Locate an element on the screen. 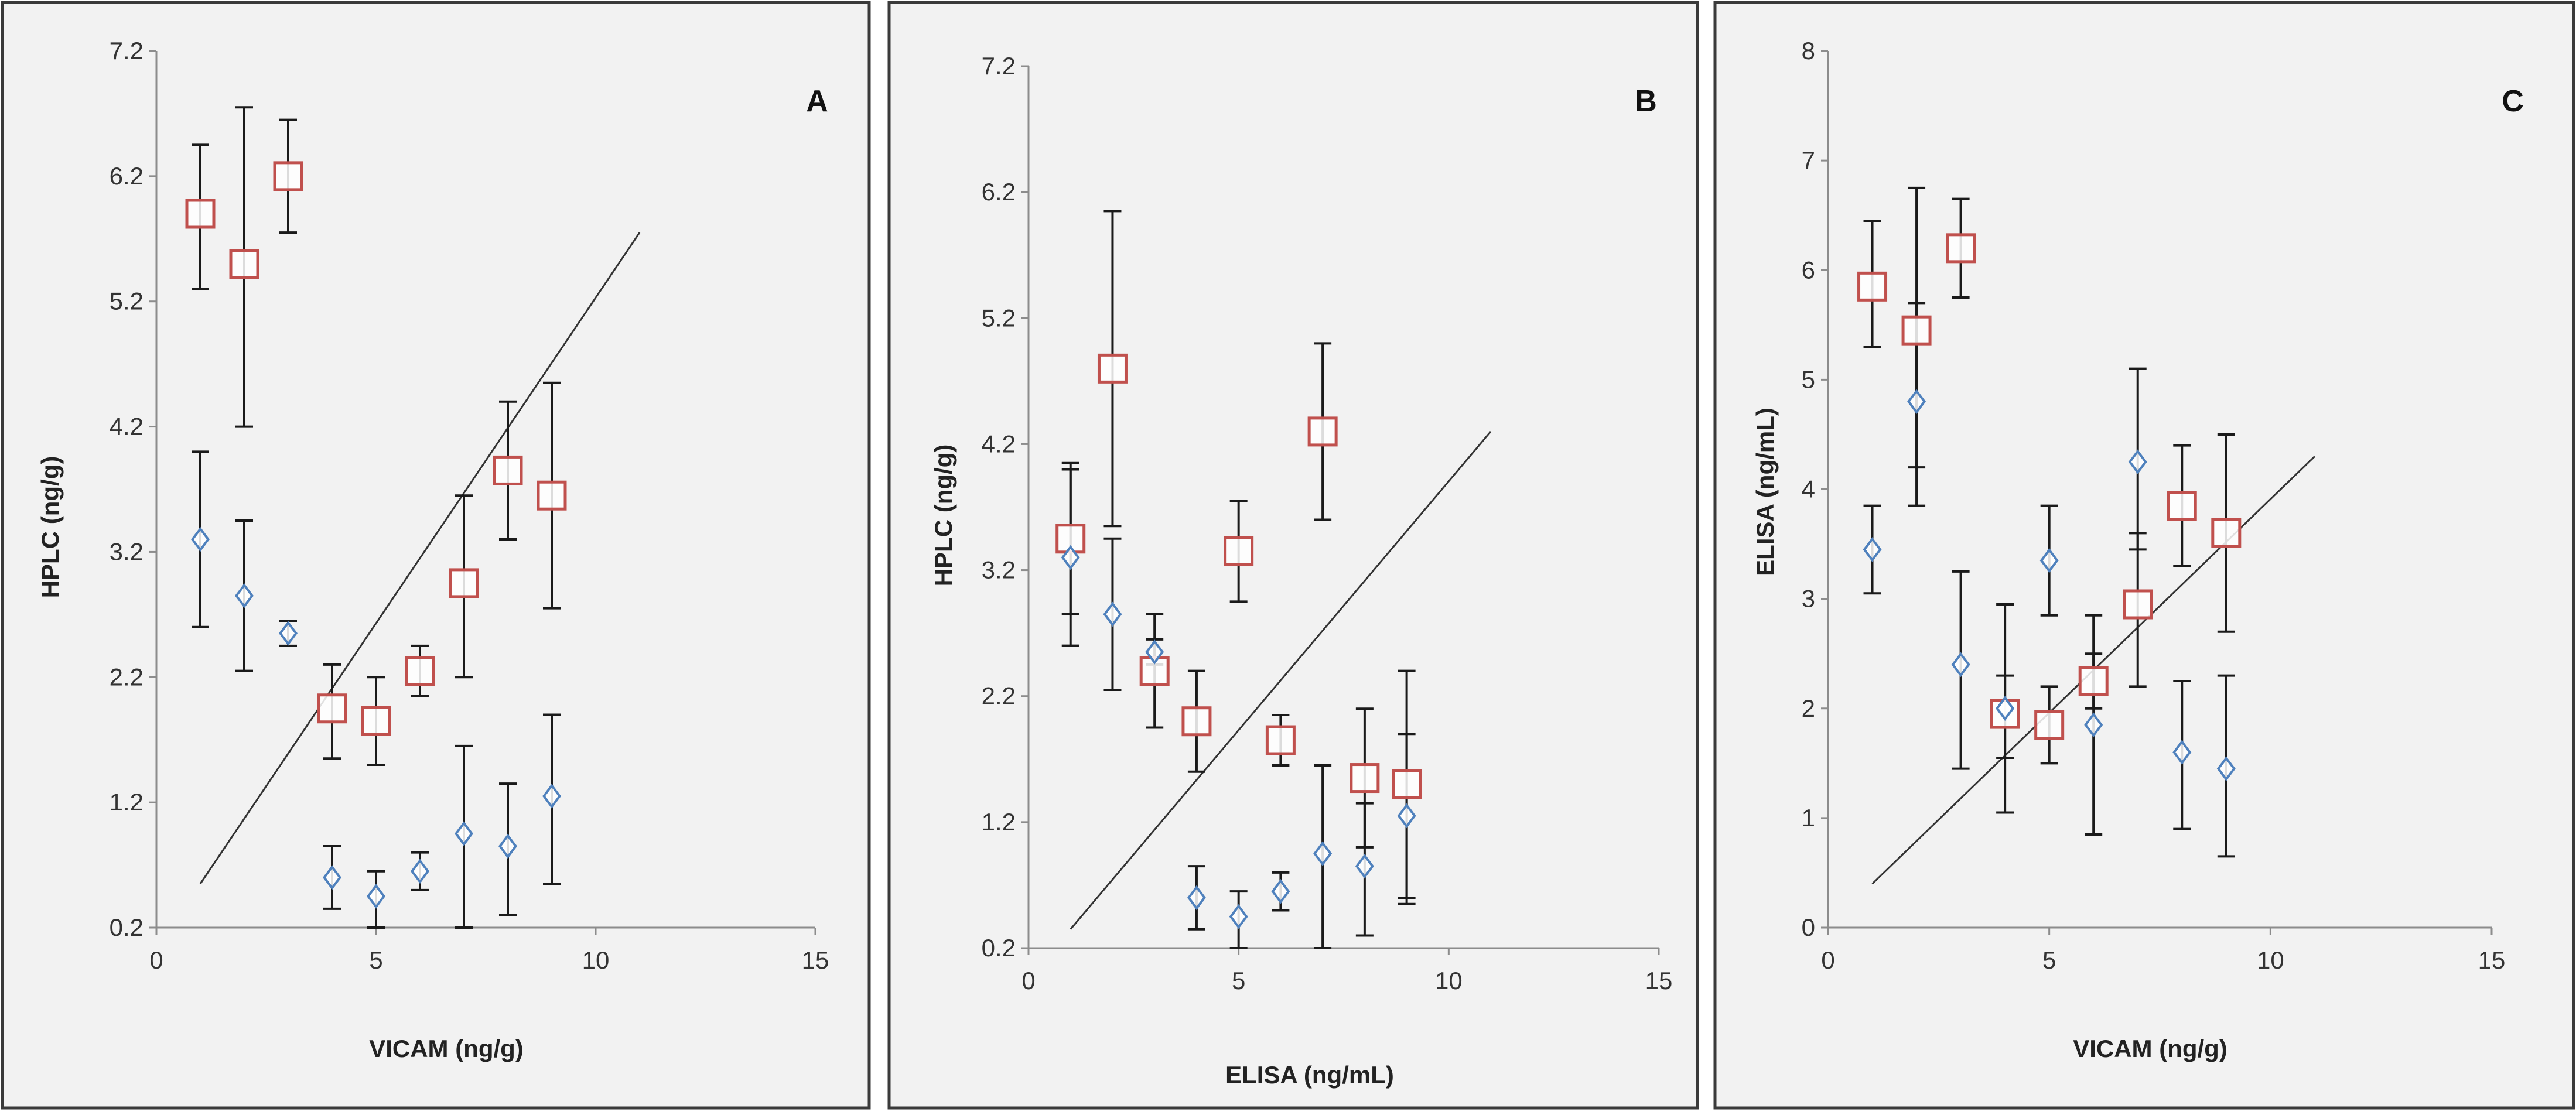 Image resolution: width=2576 pixels, height=1115 pixels. panel-b-y-tick-label: 3.2 is located at coordinates (999, 570).